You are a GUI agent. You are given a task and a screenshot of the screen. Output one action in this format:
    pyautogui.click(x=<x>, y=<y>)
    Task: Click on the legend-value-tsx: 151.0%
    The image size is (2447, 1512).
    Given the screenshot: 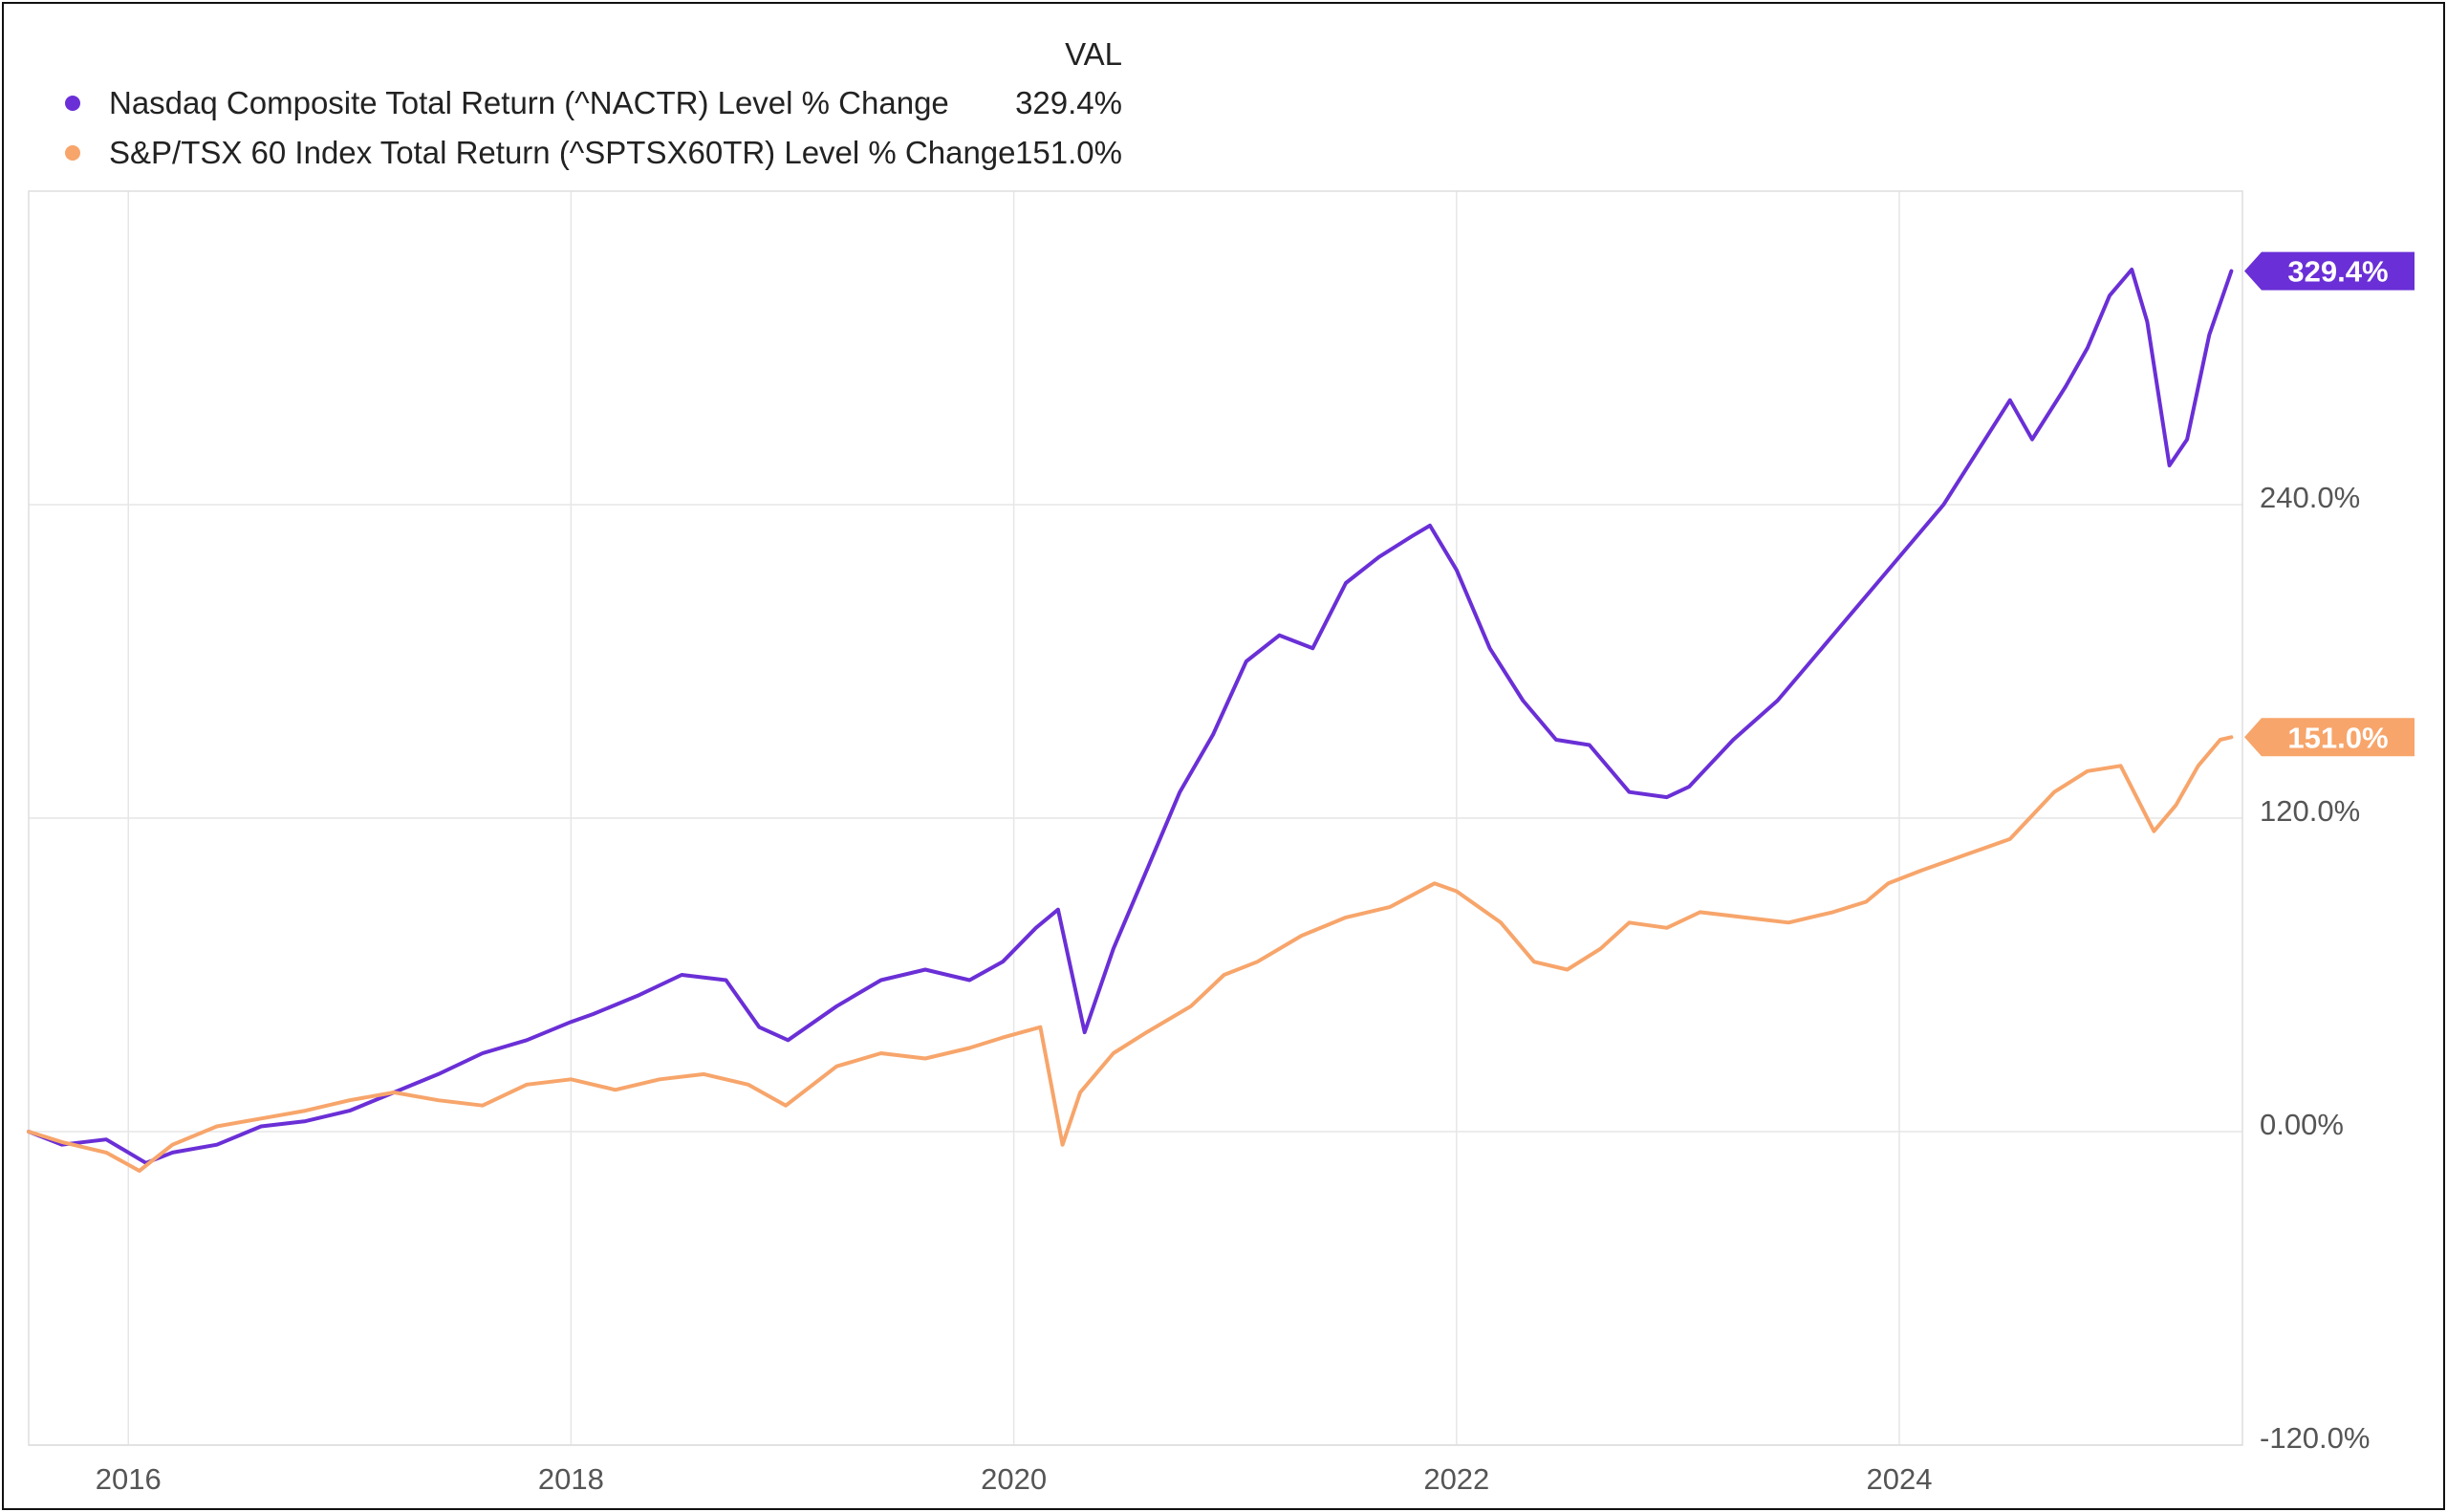 What is the action you would take?
    pyautogui.click(x=1068, y=152)
    